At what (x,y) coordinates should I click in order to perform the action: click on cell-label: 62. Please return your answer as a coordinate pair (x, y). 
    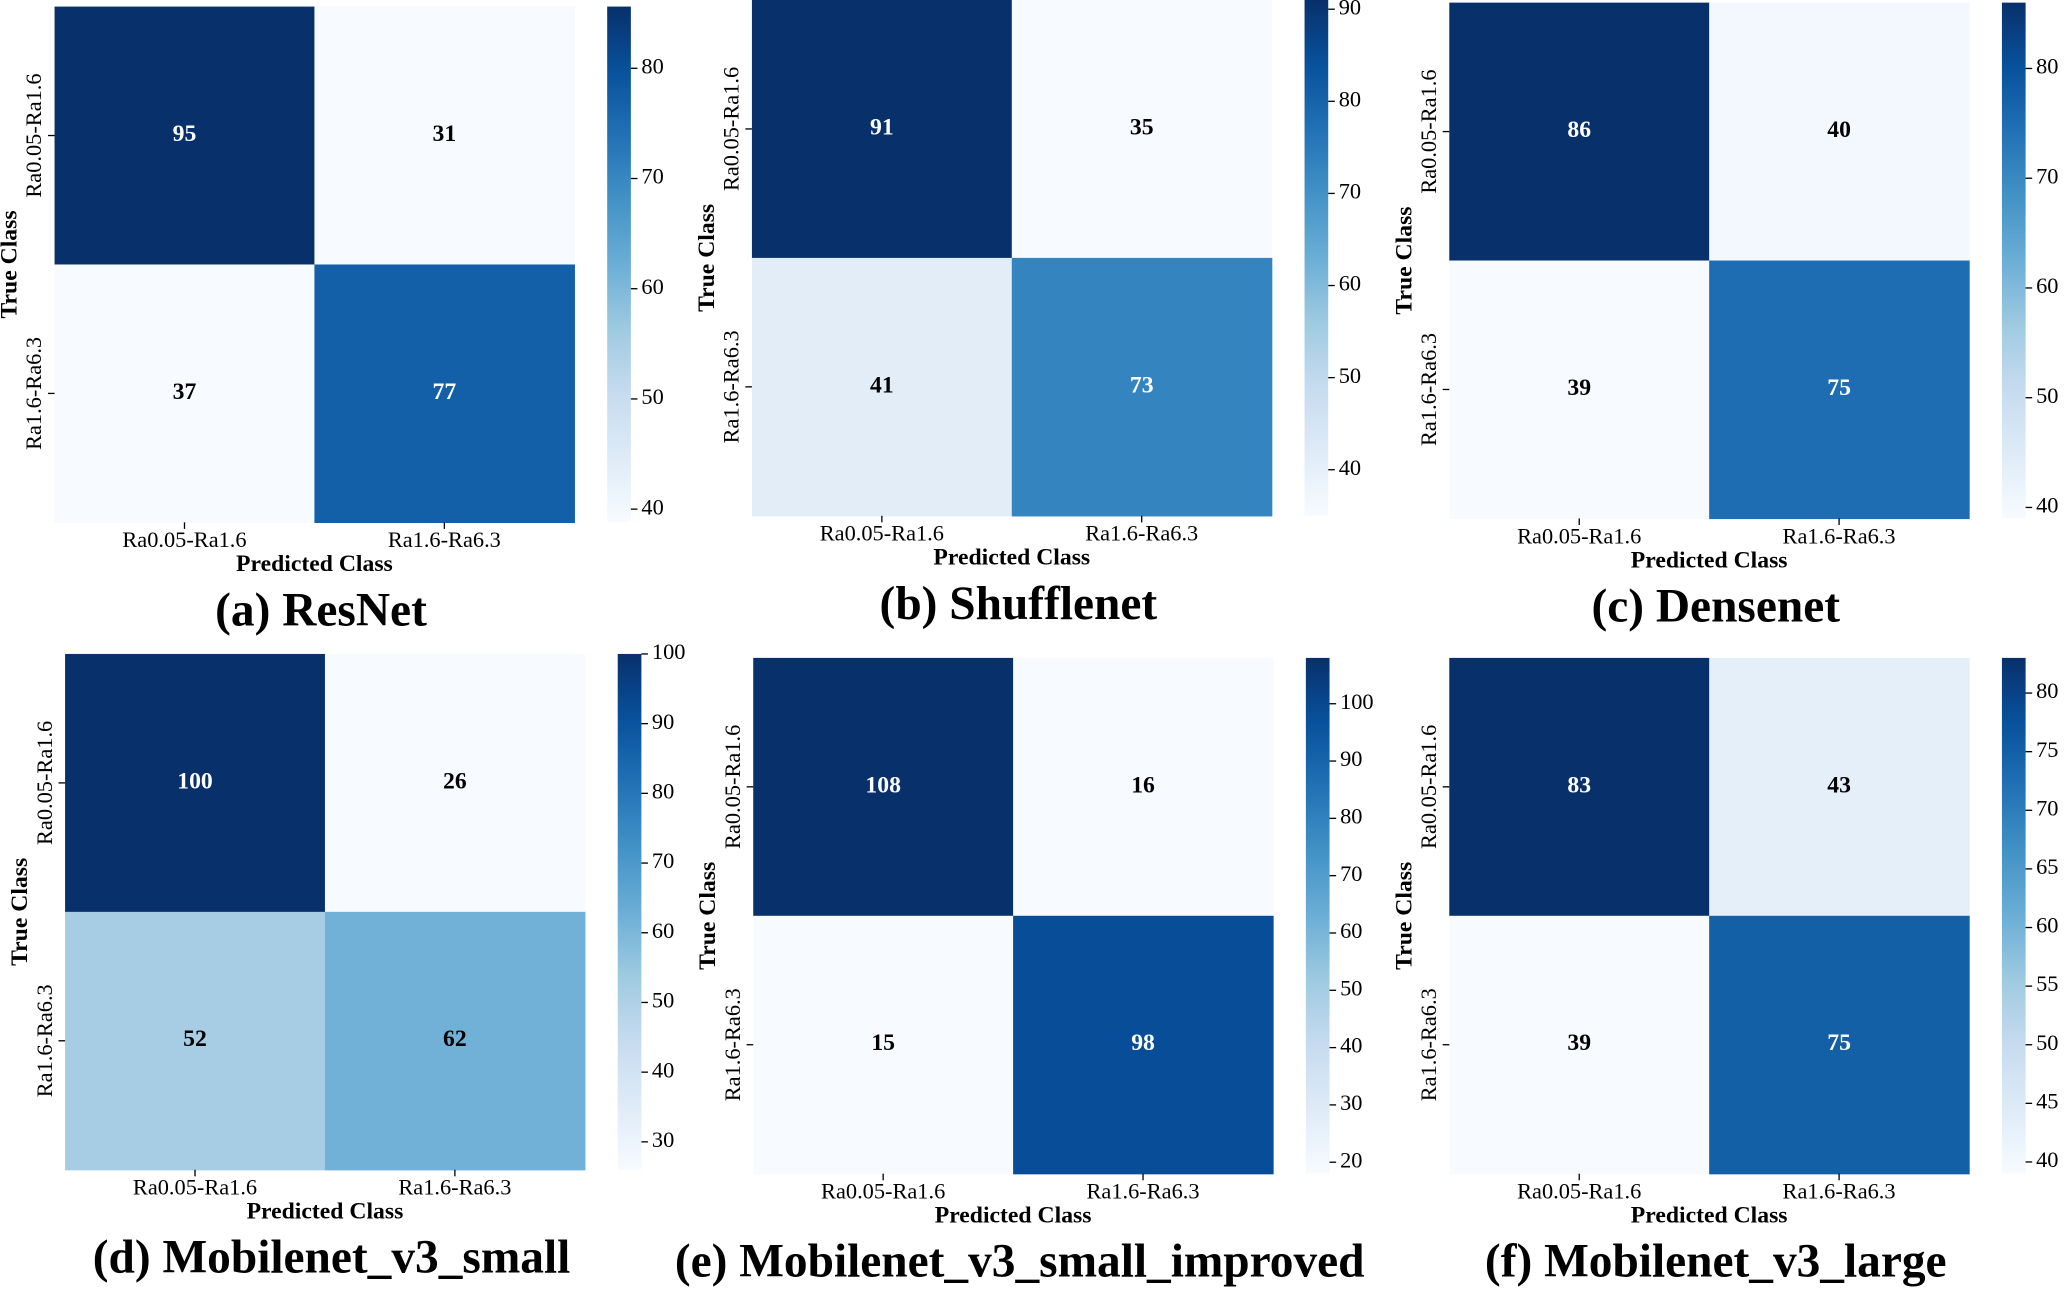
    Looking at the image, I should click on (455, 1039).